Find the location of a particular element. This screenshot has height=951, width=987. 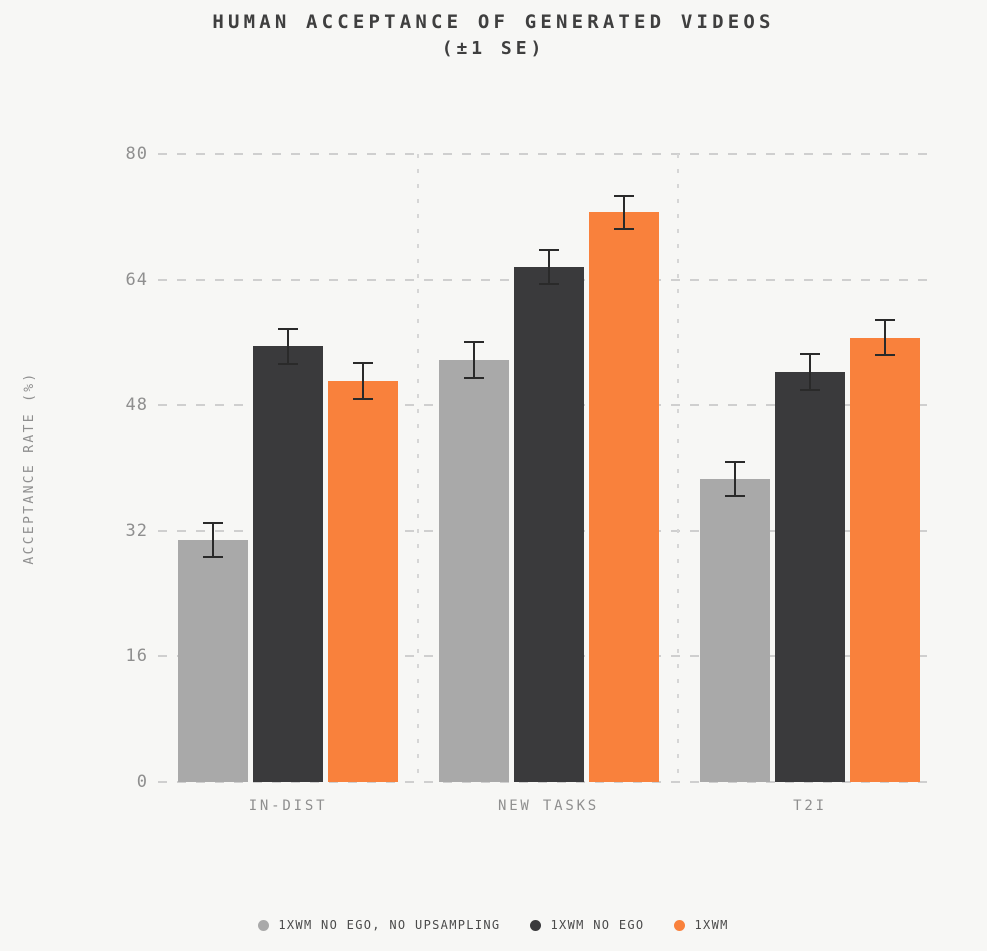

bar-1xwm-no-ego-no-upsampling-in-dist is located at coordinates (213, 661).